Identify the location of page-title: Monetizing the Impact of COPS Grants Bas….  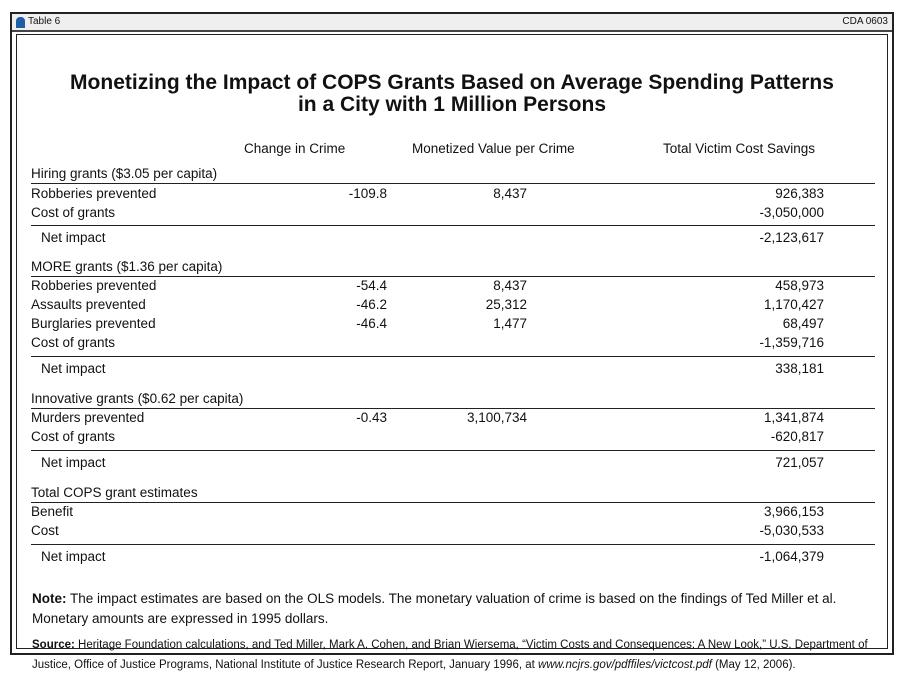
(452, 94).